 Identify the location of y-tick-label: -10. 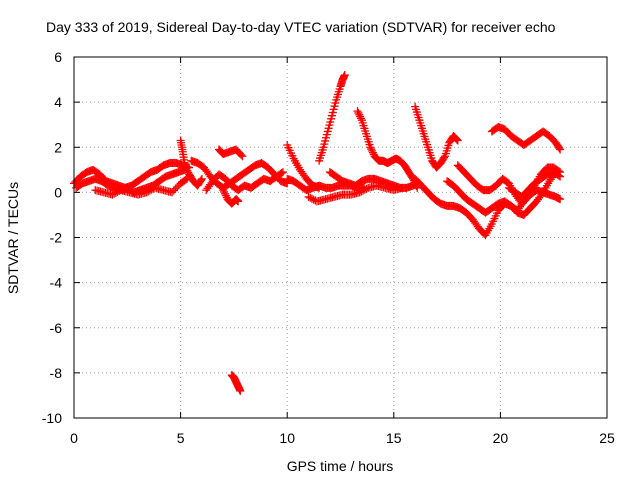
(52, 418).